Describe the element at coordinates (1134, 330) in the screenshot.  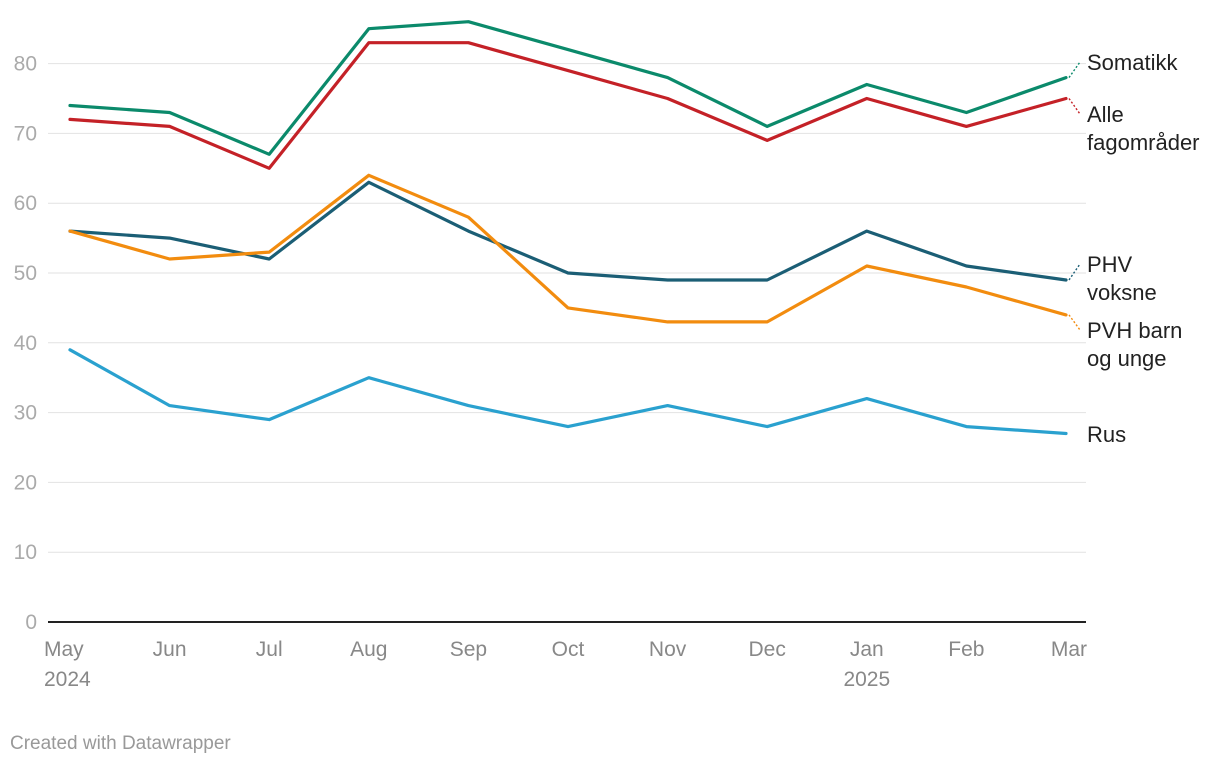
I see `series-label: PVH barn` at that location.